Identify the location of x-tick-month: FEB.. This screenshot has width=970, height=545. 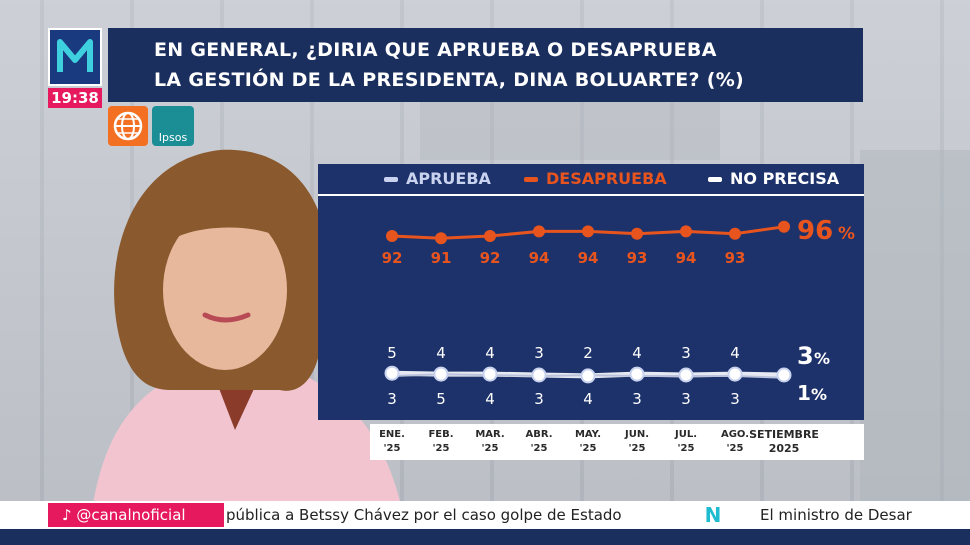
(441, 434).